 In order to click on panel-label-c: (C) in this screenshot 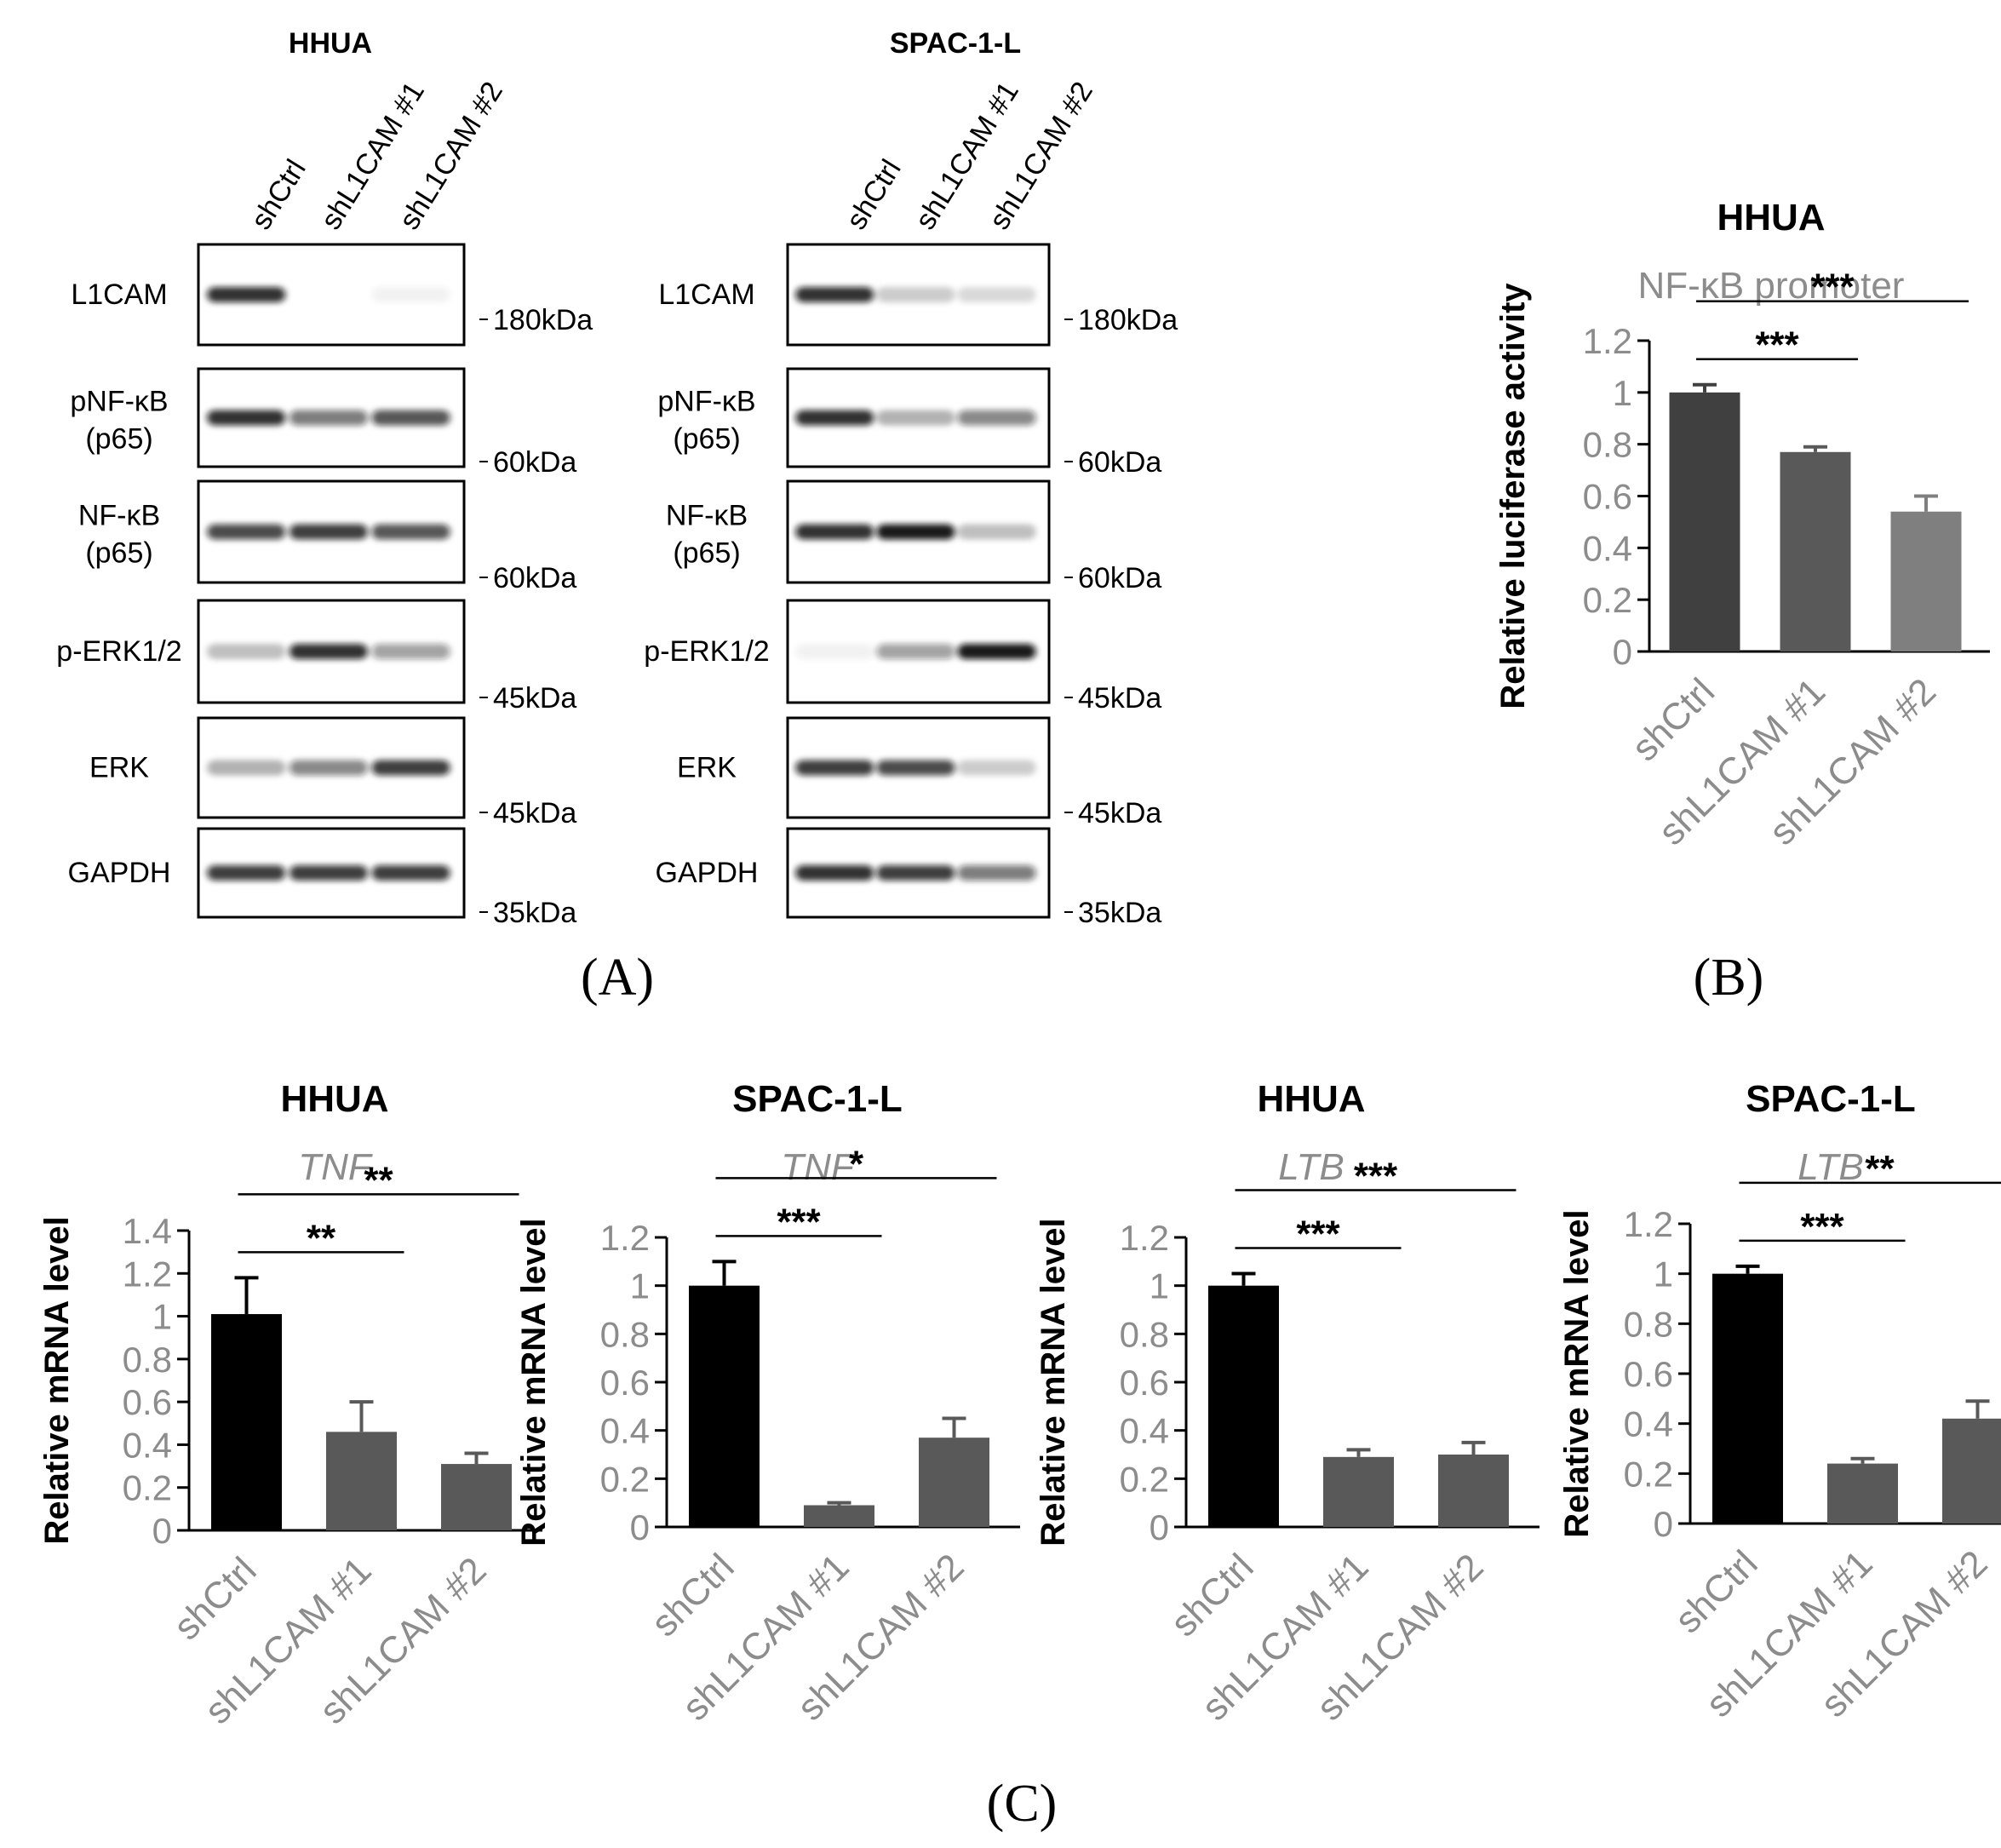, I will do `click(1022, 1804)`.